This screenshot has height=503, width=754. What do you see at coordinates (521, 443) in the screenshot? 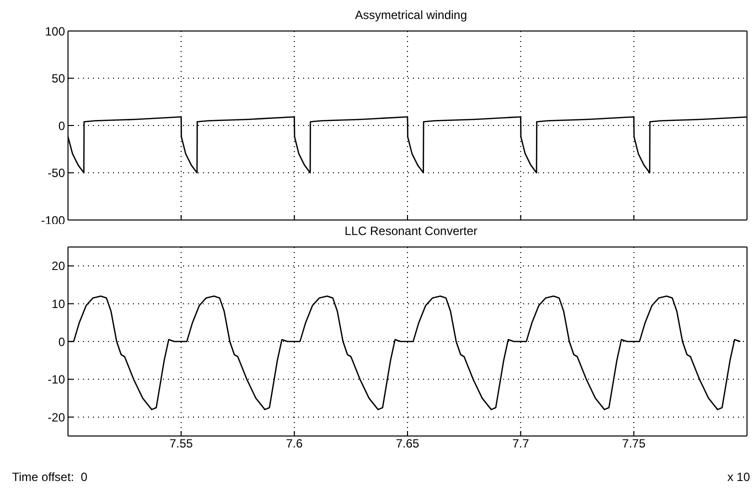
I see `x-tick-label: 7.7` at bounding box center [521, 443].